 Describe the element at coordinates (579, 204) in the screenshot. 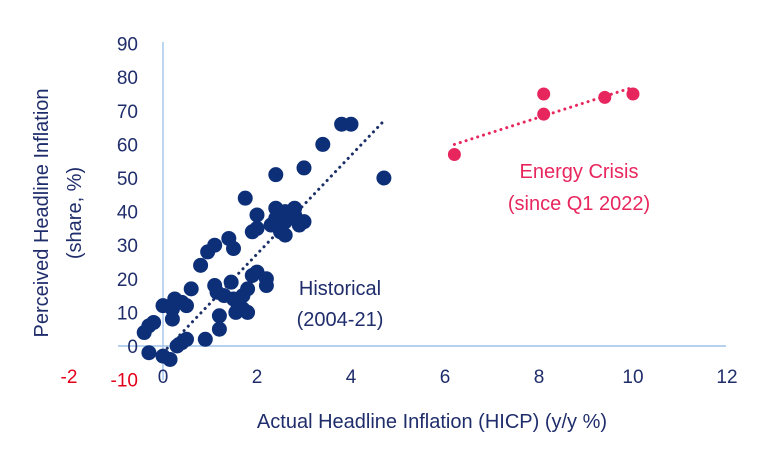

I see `energy-annotation: (since Q1 2022)` at that location.